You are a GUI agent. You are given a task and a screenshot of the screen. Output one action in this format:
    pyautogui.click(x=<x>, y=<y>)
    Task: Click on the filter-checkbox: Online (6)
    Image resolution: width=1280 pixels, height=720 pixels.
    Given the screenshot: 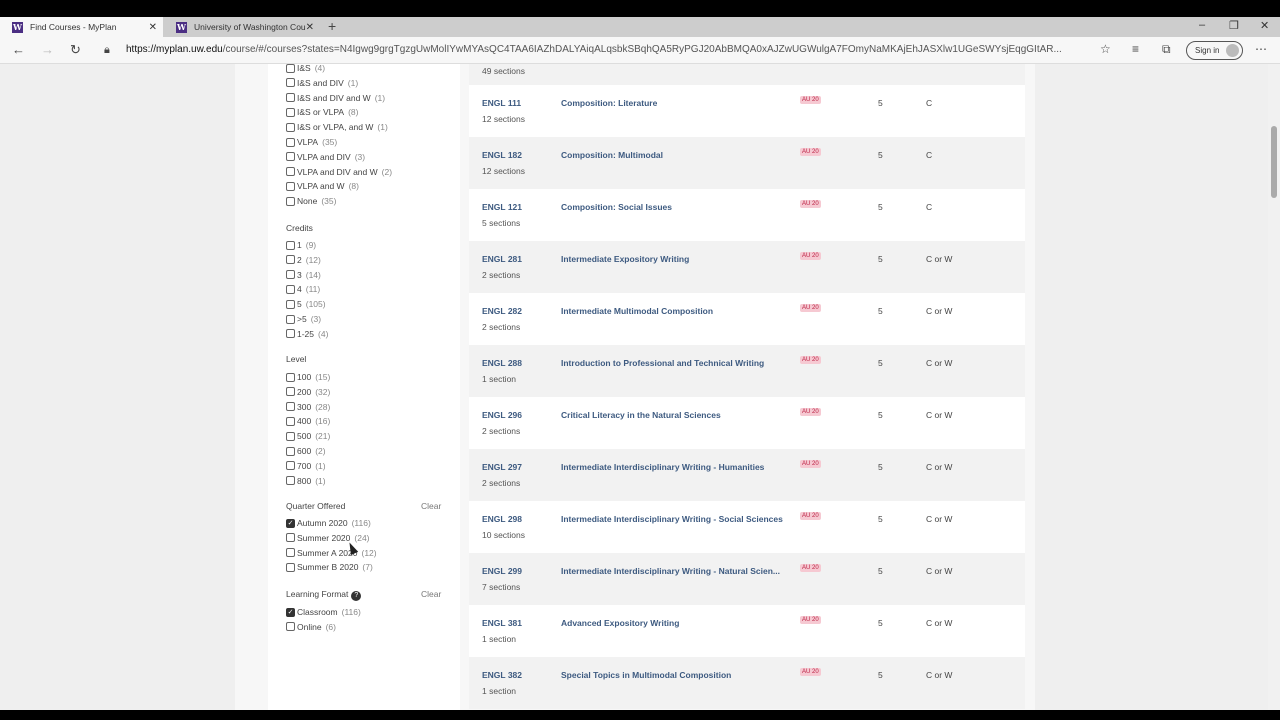 What is the action you would take?
    pyautogui.click(x=311, y=627)
    